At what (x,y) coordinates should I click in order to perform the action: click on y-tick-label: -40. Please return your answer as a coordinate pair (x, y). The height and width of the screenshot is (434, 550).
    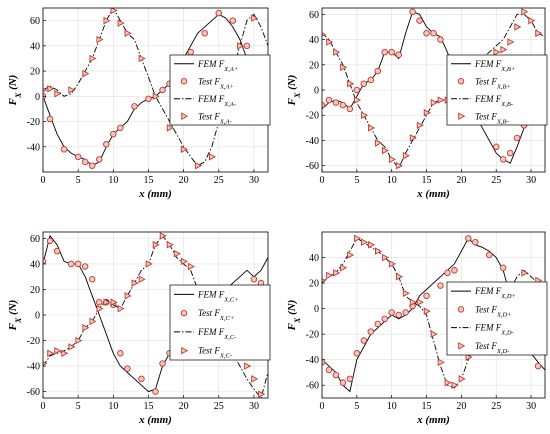
    Looking at the image, I should click on (312, 360).